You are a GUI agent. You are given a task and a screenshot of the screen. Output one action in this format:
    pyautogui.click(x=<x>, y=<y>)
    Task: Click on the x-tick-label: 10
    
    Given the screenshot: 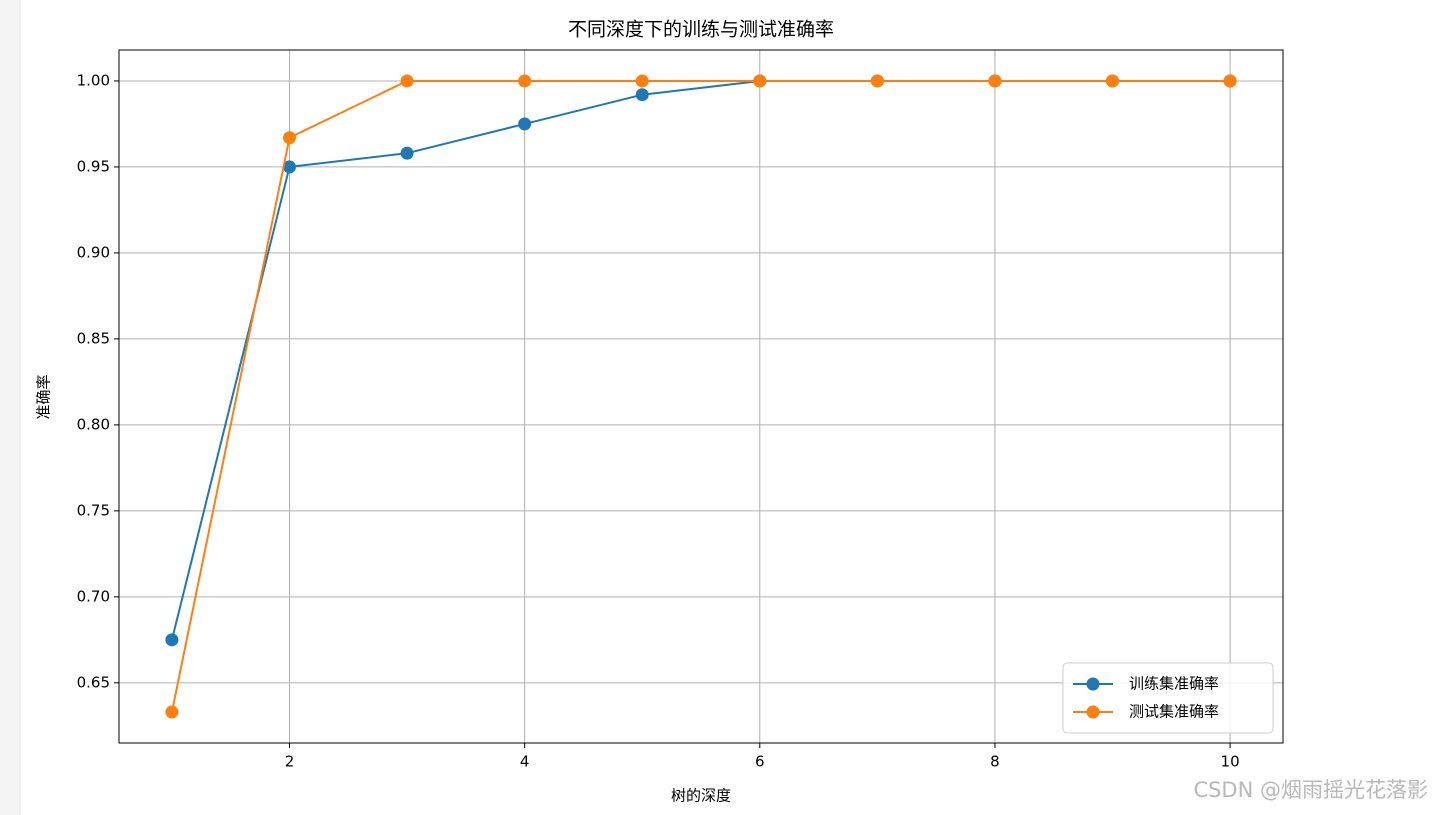 What is the action you would take?
    pyautogui.click(x=1230, y=762)
    